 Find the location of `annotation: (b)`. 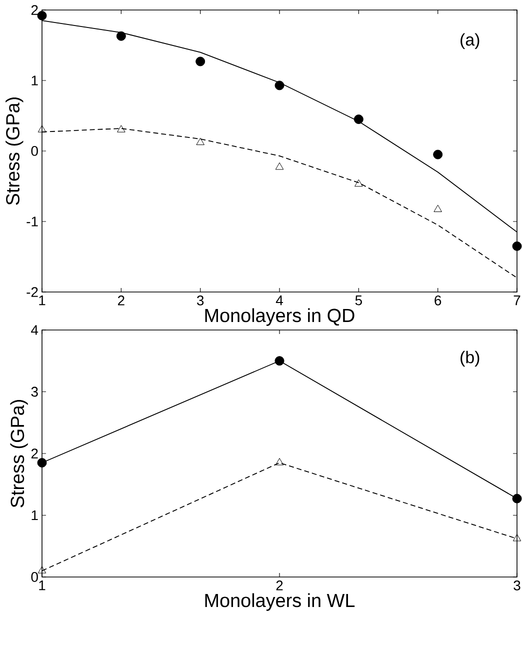

annotation: (b) is located at coordinates (470, 358).